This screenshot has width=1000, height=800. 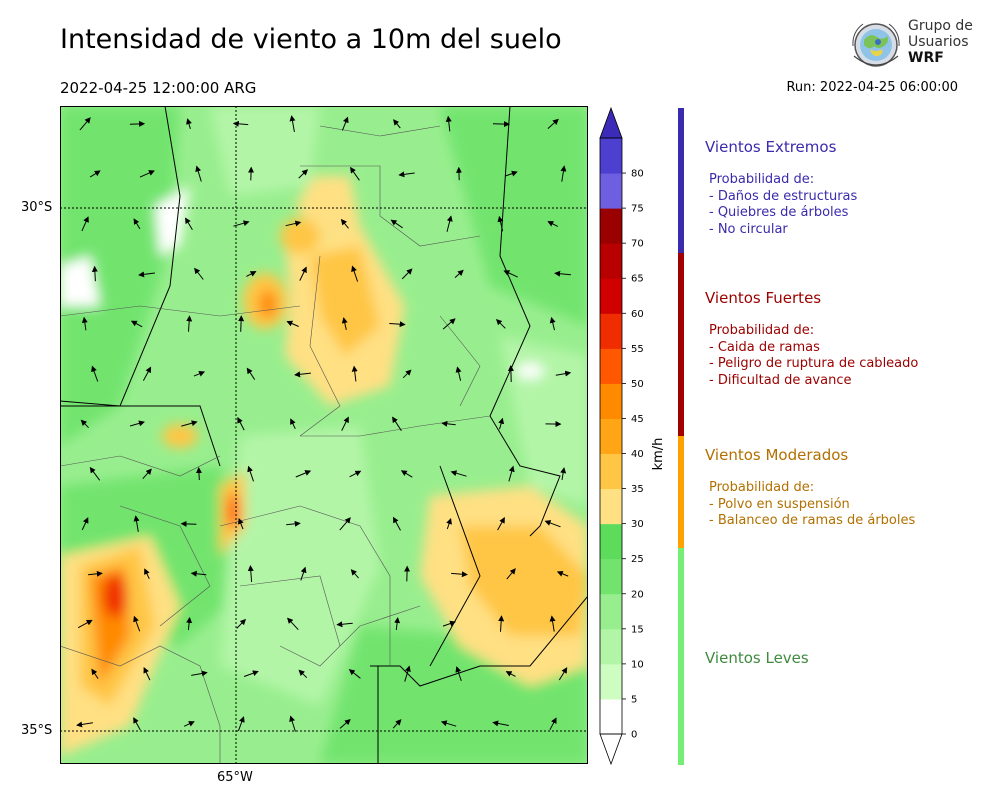 What do you see at coordinates (779, 504) in the screenshot?
I see `cat-moderados-line: - Polvo en suspensión` at bounding box center [779, 504].